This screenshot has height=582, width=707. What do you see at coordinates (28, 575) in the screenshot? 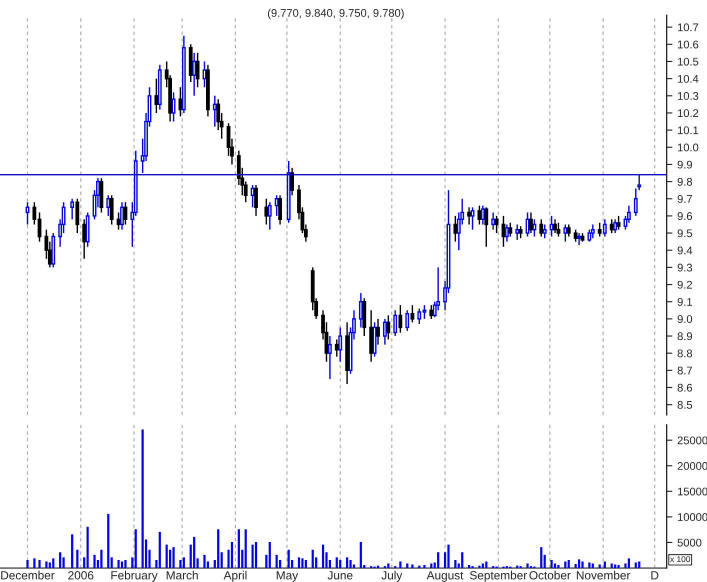
I see `x-tick-label: December` at bounding box center [28, 575].